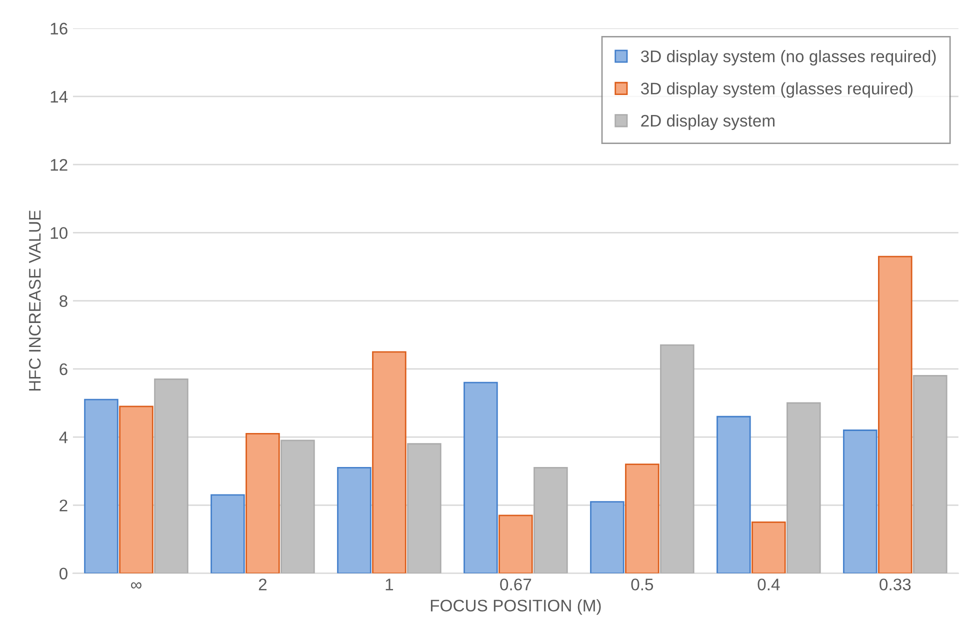 This screenshot has width=973, height=630. Describe the element at coordinates (515, 607) in the screenshot. I see `x-axis-title: FOCUS POSITION (M)` at that location.